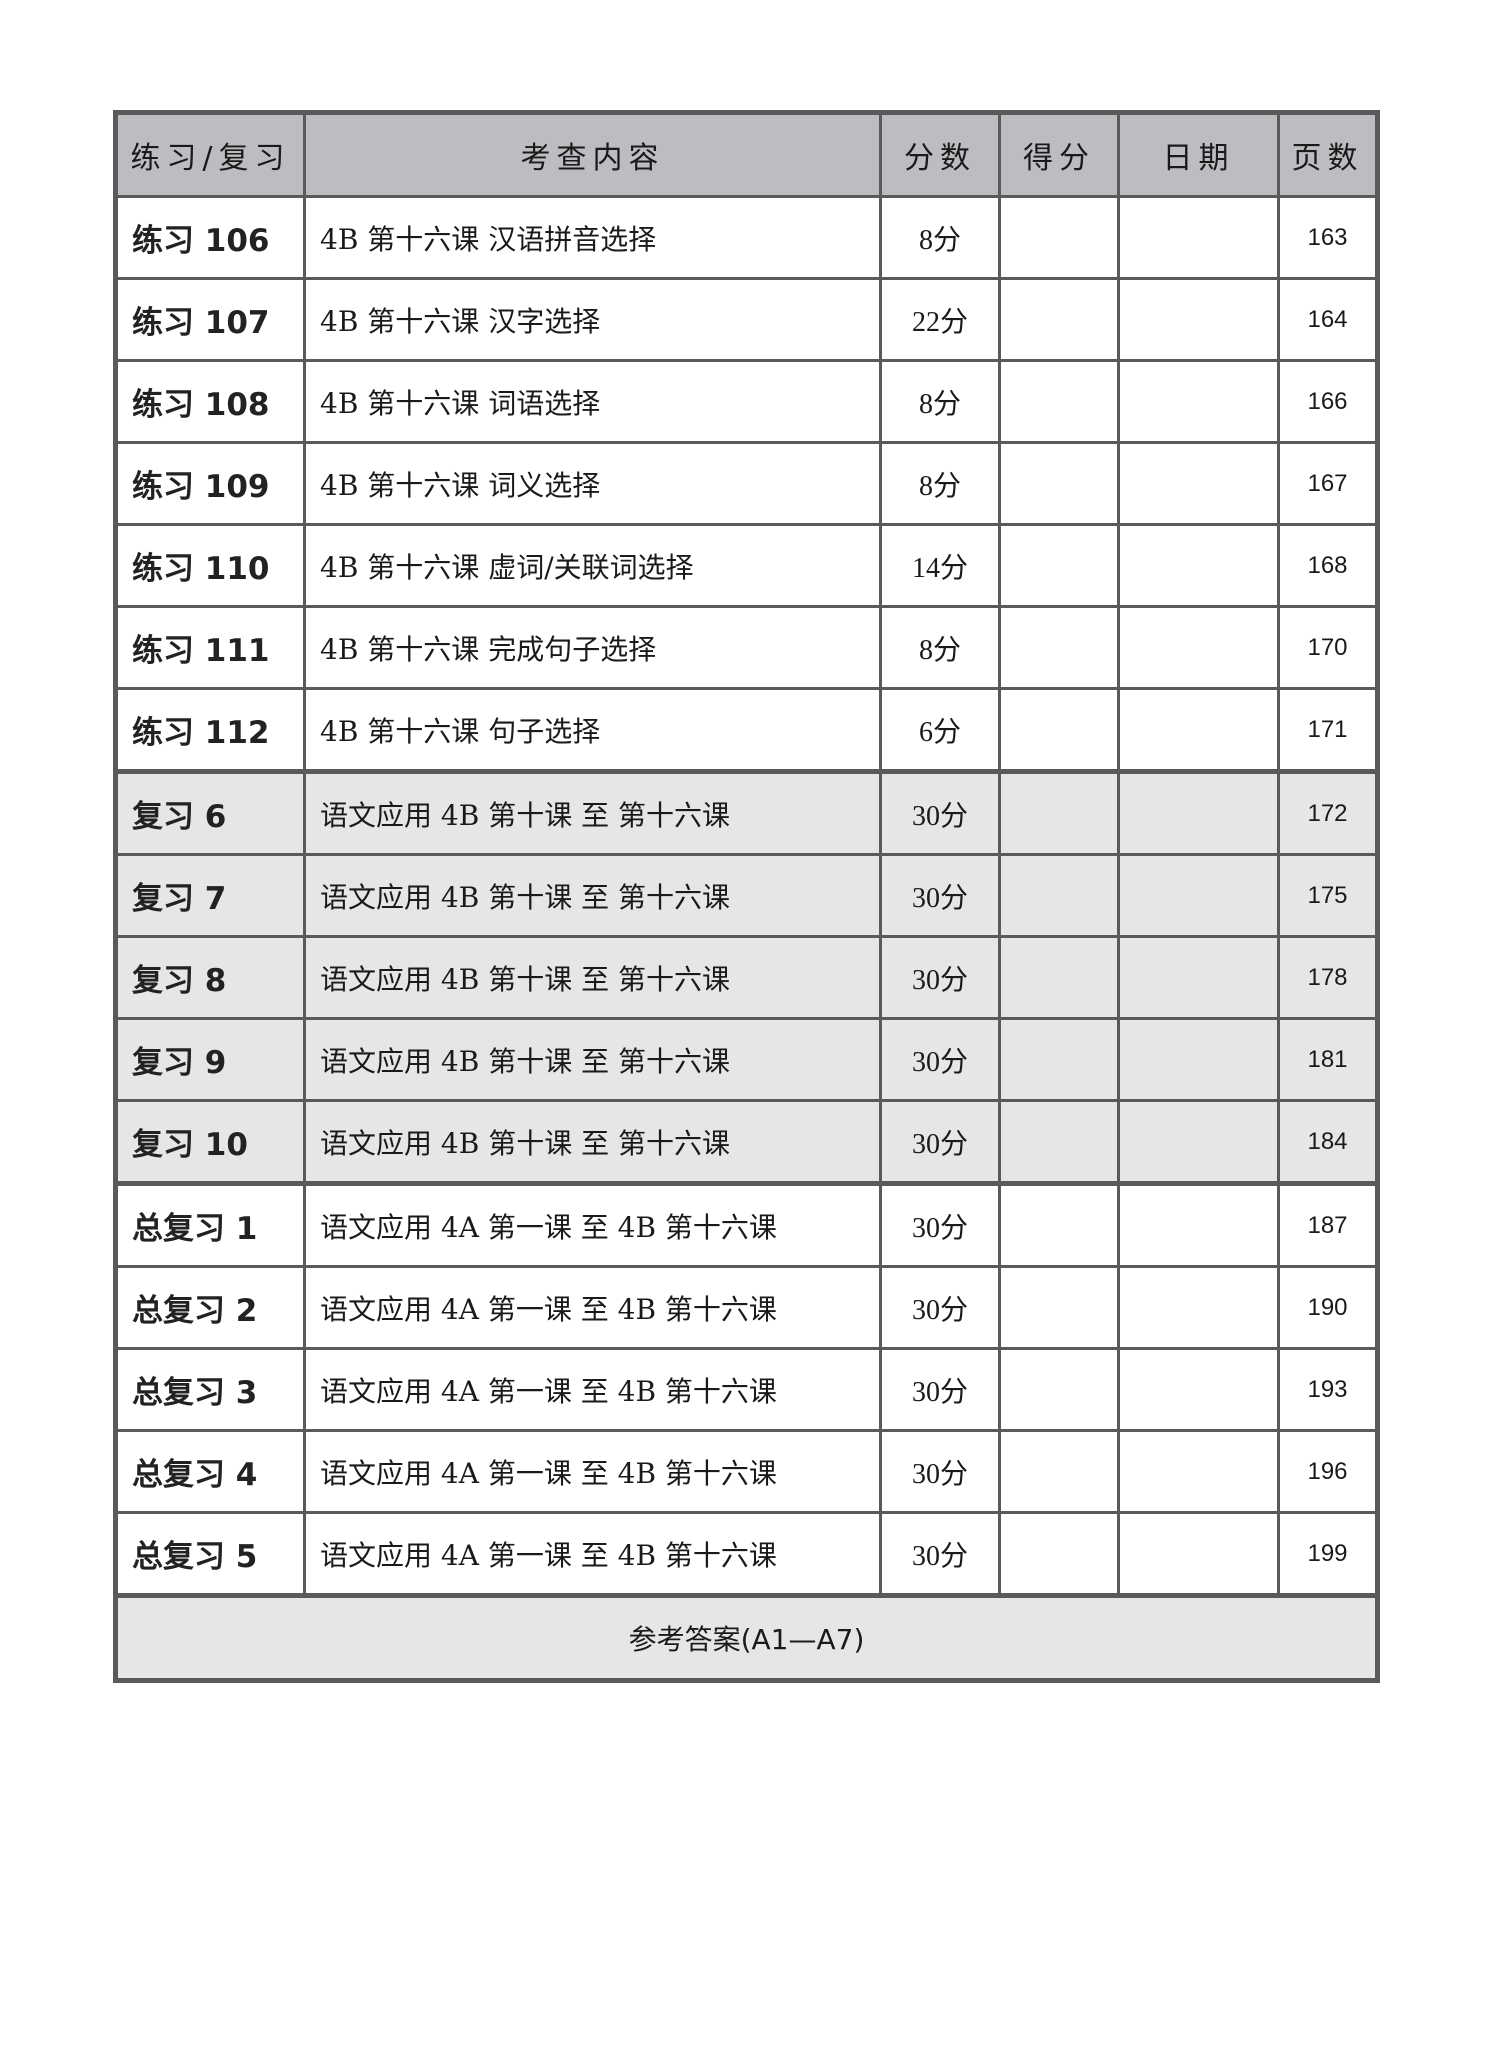 Image resolution: width=1502 pixels, height=2047 pixels. What do you see at coordinates (1328, 1059) in the screenshot?
I see `page-number: 181` at bounding box center [1328, 1059].